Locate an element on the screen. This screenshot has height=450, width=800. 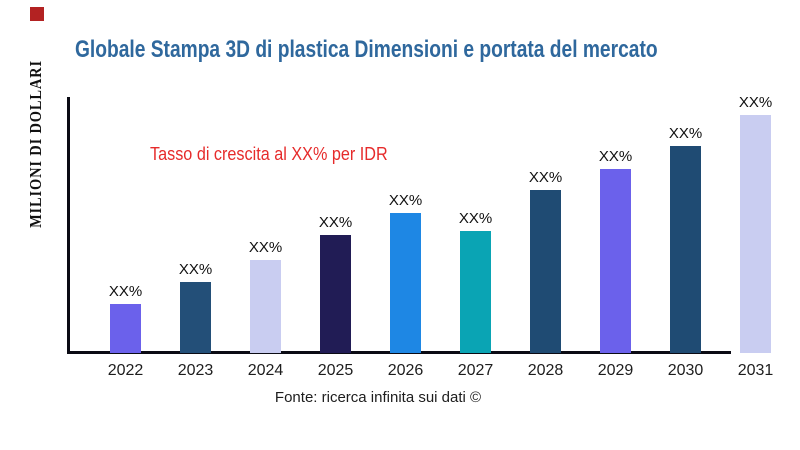
bar-2027 is located at coordinates (475, 292).